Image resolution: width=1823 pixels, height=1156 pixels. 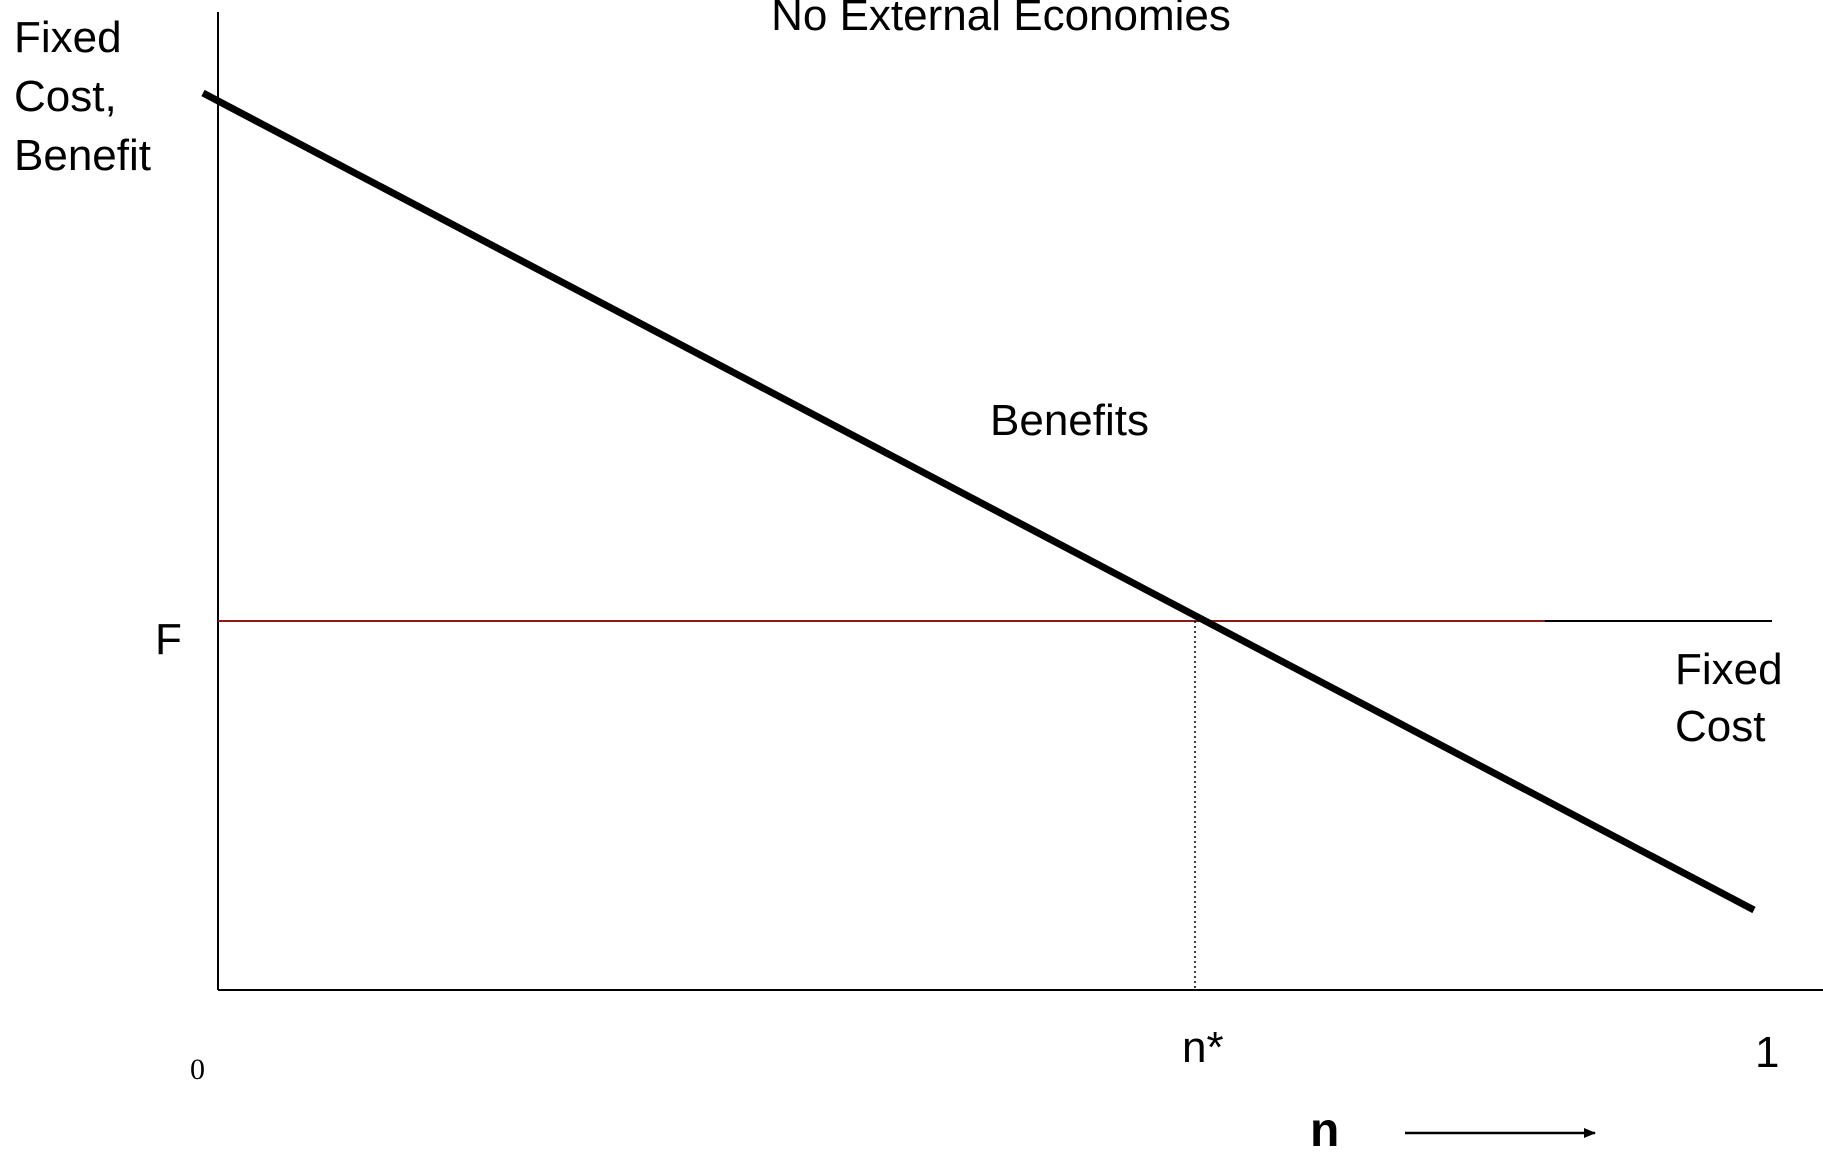 I want to click on y-axis-label-line-2: Cost,, so click(x=65, y=96).